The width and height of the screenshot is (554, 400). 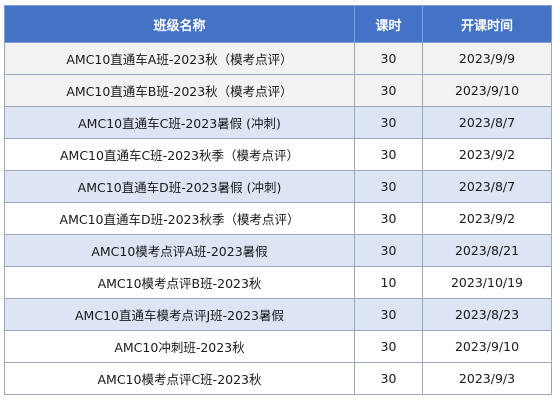 I want to click on cell-class-name: AMC10模考点评C班-2023秋, so click(x=179, y=378).